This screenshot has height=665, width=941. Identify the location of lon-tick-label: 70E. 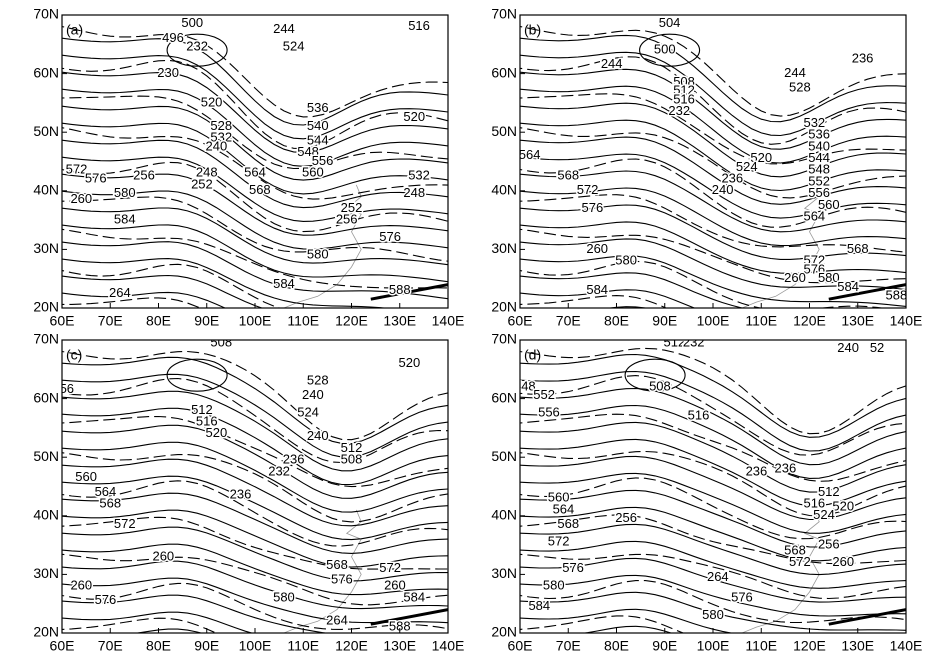
(110, 646).